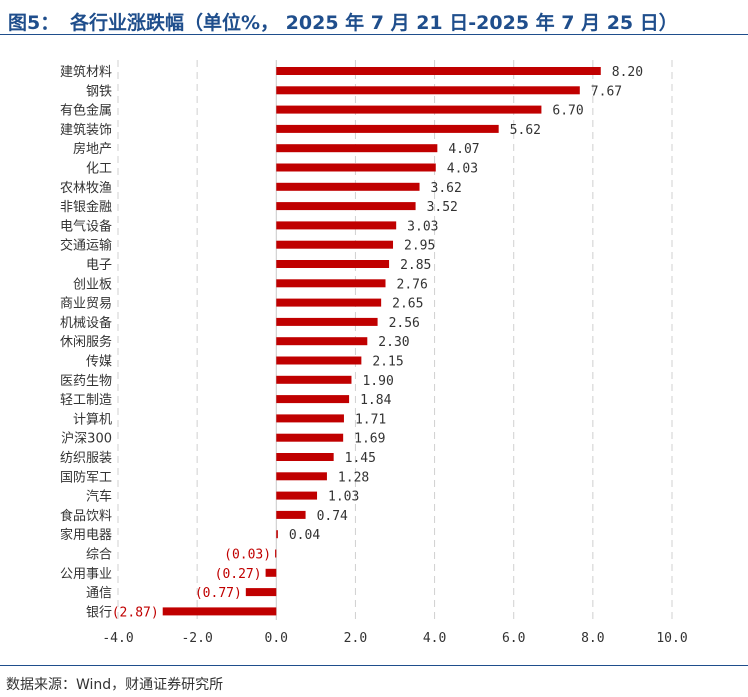 Image resolution: width=748 pixels, height=697 pixels. I want to click on value-label-24: 0.04, so click(304, 535).